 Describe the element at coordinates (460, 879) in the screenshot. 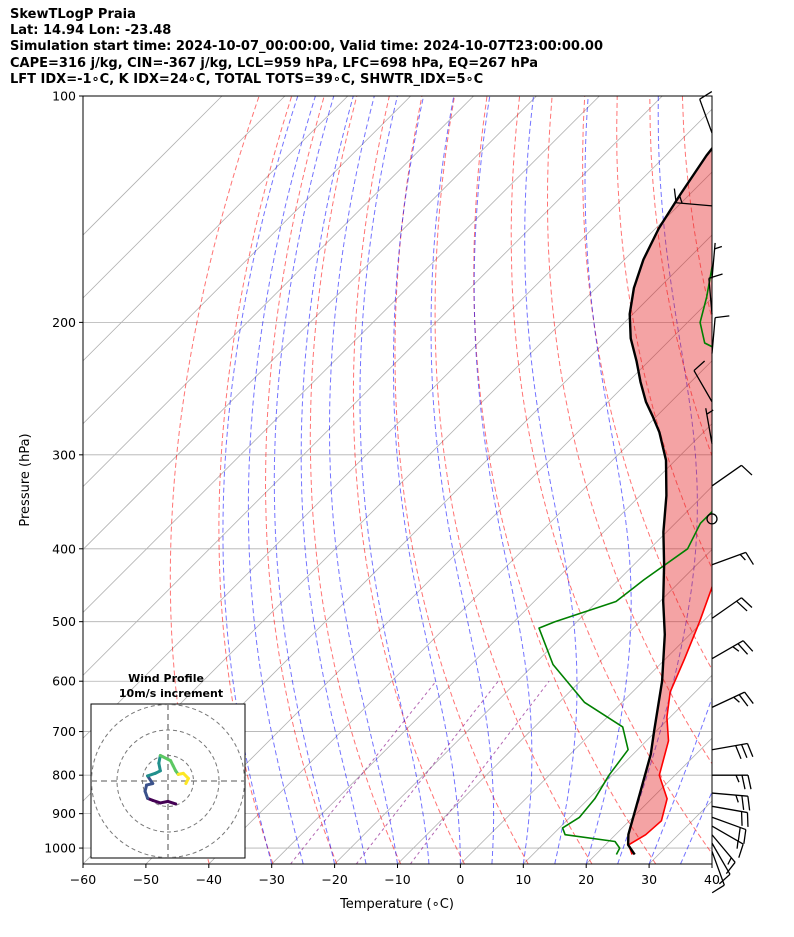

I see `x-tick-label: 0` at that location.